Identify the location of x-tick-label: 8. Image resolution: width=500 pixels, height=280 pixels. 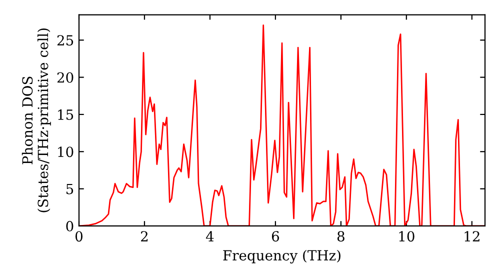
(340, 236).